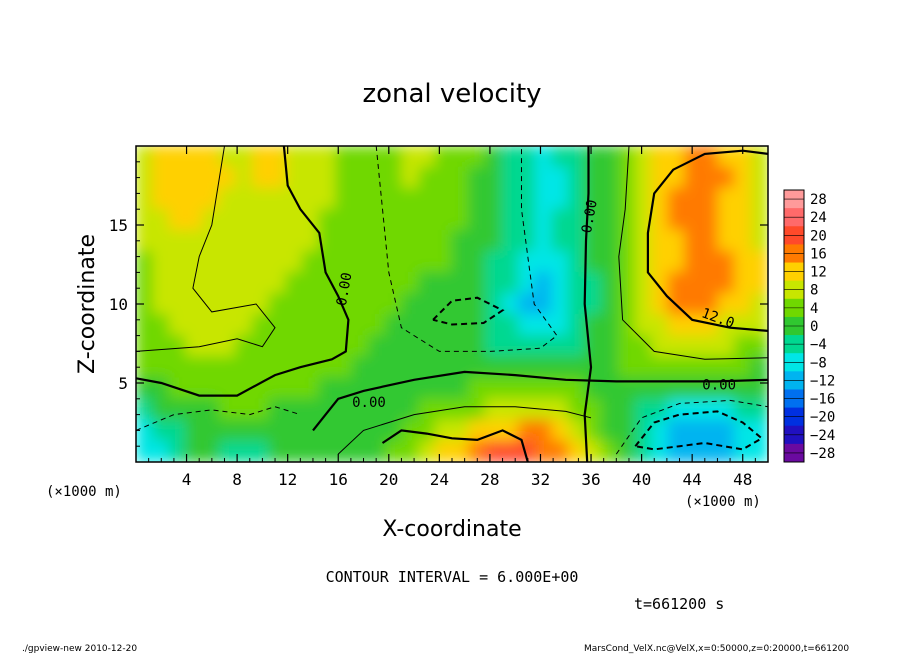 This screenshot has width=904, height=654. Describe the element at coordinates (818, 254) in the screenshot. I see `colorbar-label: 16` at that location.